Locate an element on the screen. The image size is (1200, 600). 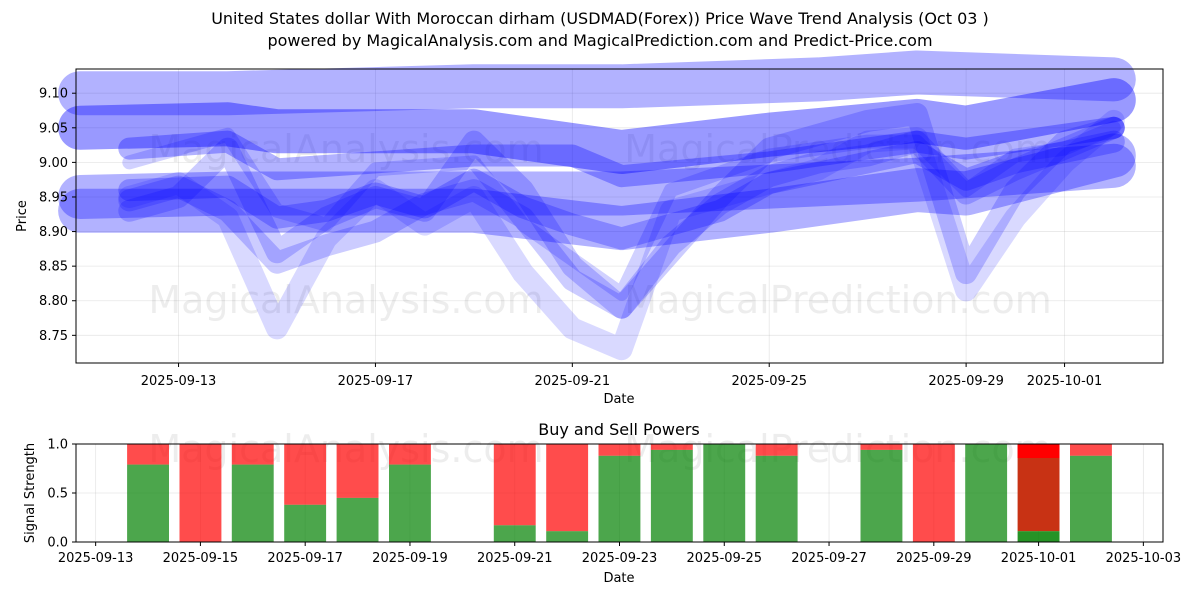
signal-x-tick-label: 2025-09-29 is located at coordinates (934, 558).